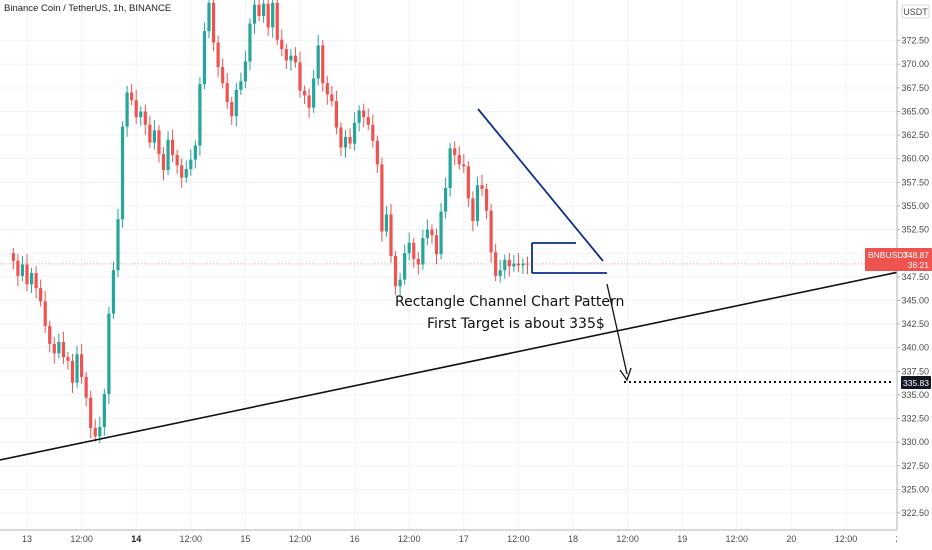 Image resolution: width=932 pixels, height=550 pixels. Describe the element at coordinates (617, 329) in the screenshot. I see `projection-arrow-line` at that location.